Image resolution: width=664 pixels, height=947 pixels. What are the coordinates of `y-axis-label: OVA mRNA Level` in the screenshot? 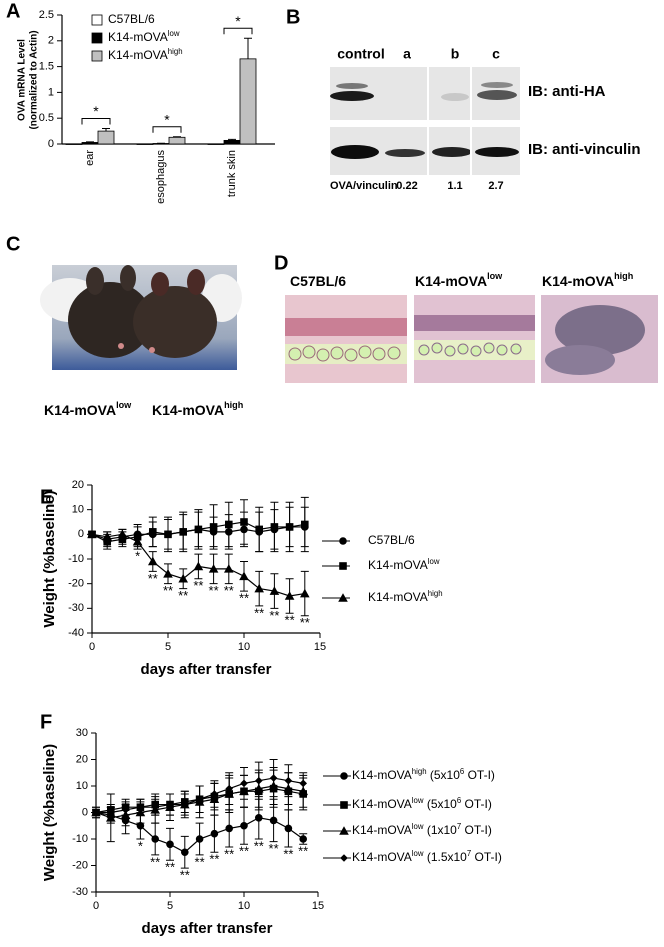 It's located at (22, 80).